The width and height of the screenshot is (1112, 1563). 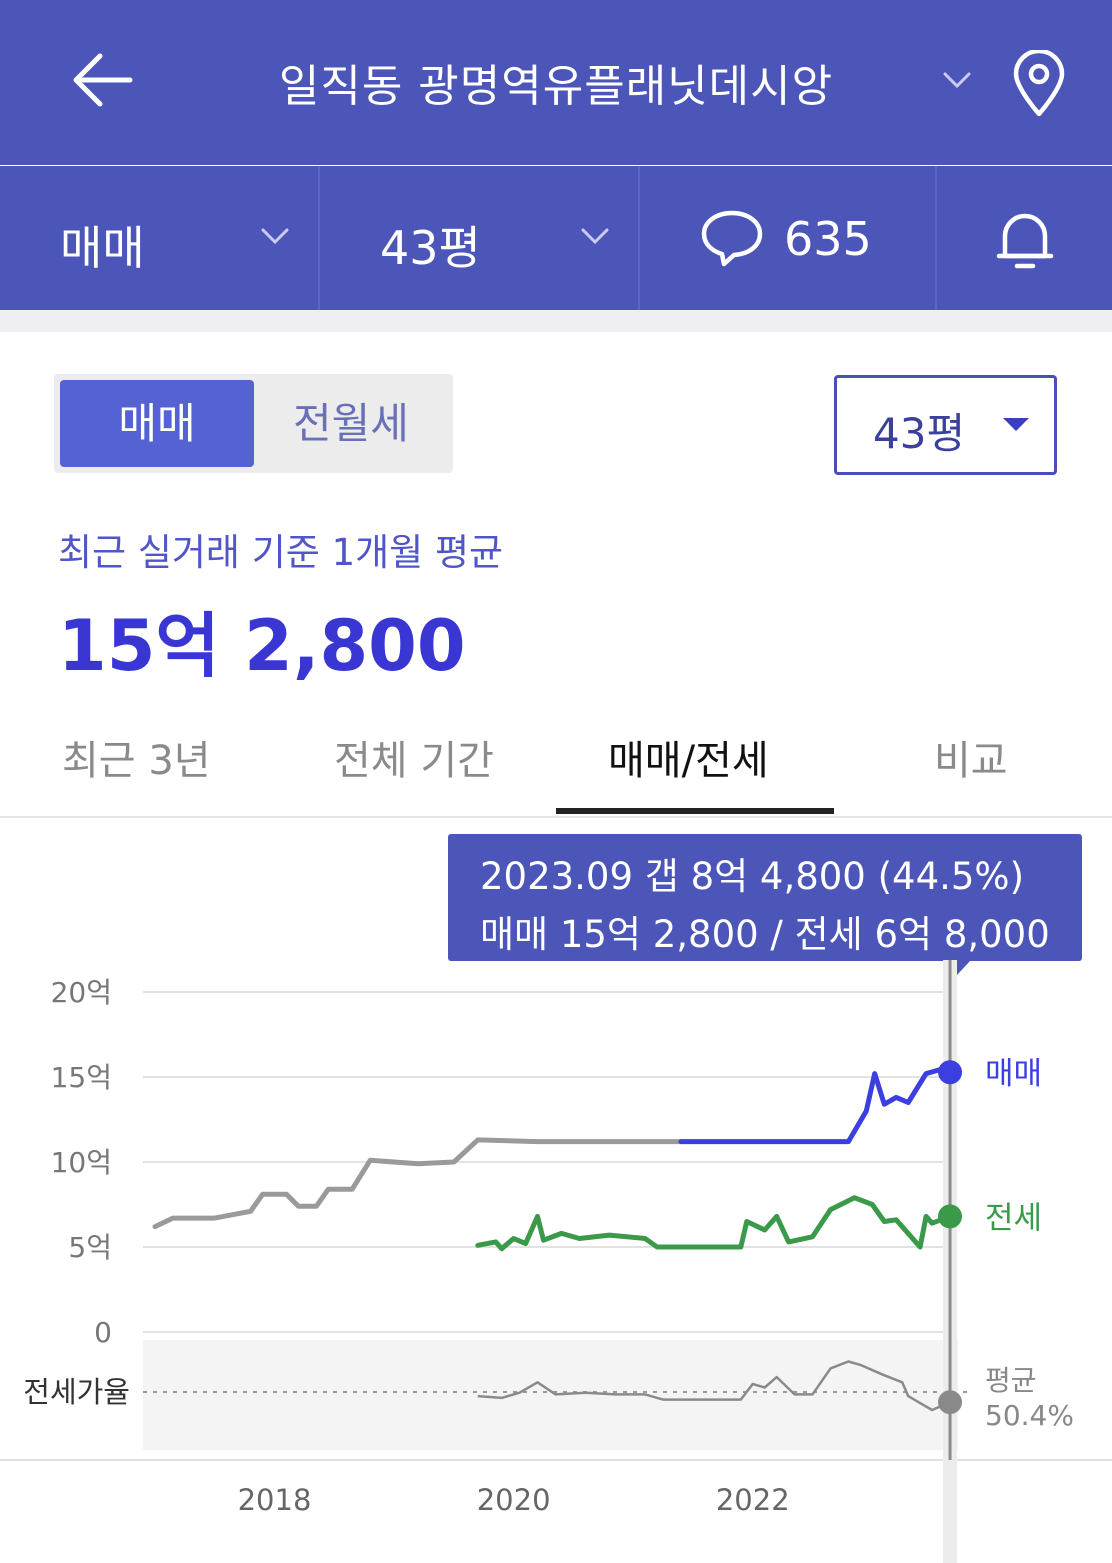 What do you see at coordinates (753, 1500) in the screenshot?
I see `x-tick-label: 2022` at bounding box center [753, 1500].